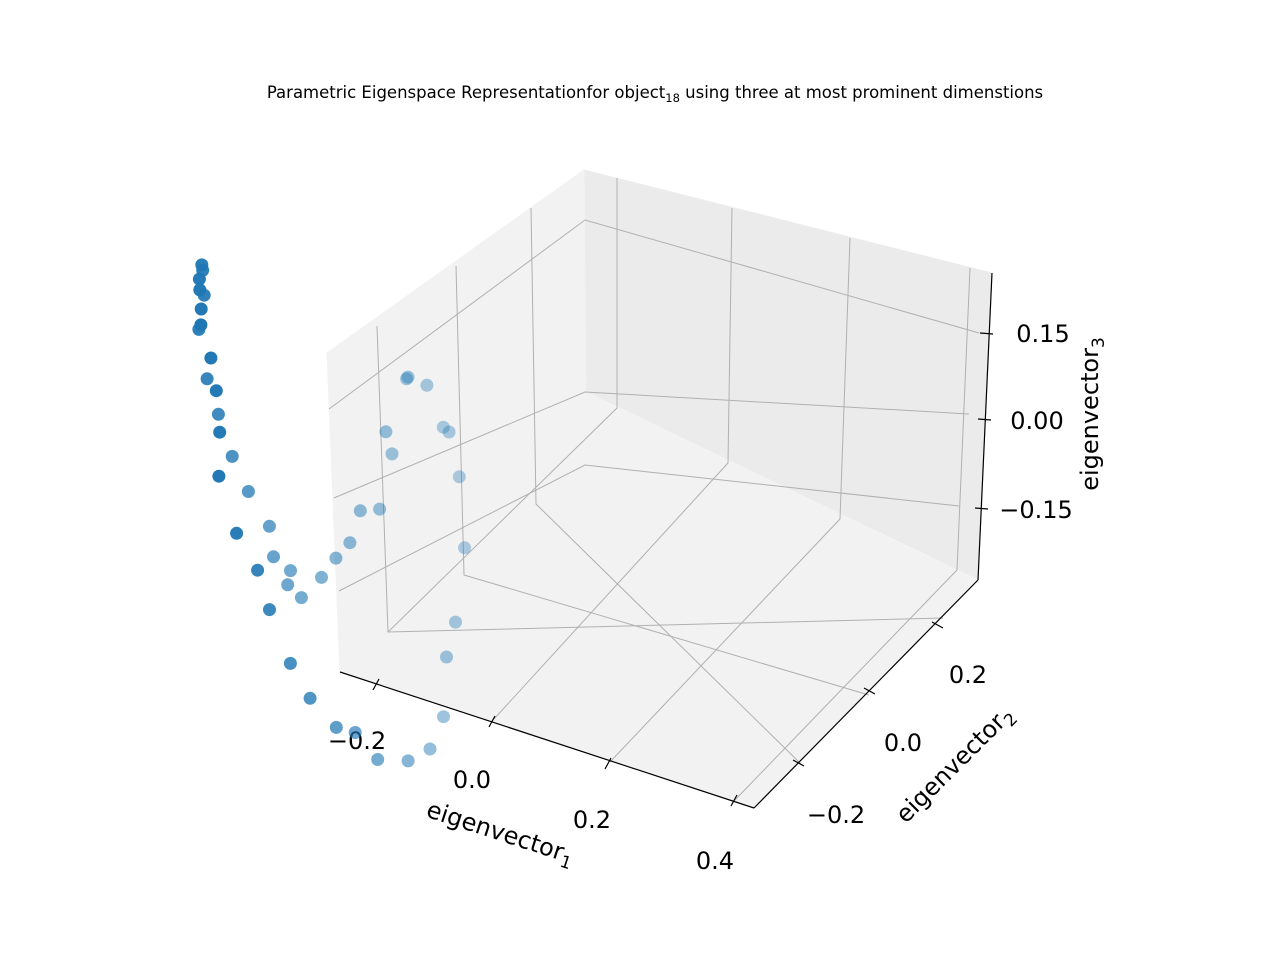 This screenshot has height=960, width=1280. I want to click on z-axis-label-main: eigenvector, so click(1090, 419).